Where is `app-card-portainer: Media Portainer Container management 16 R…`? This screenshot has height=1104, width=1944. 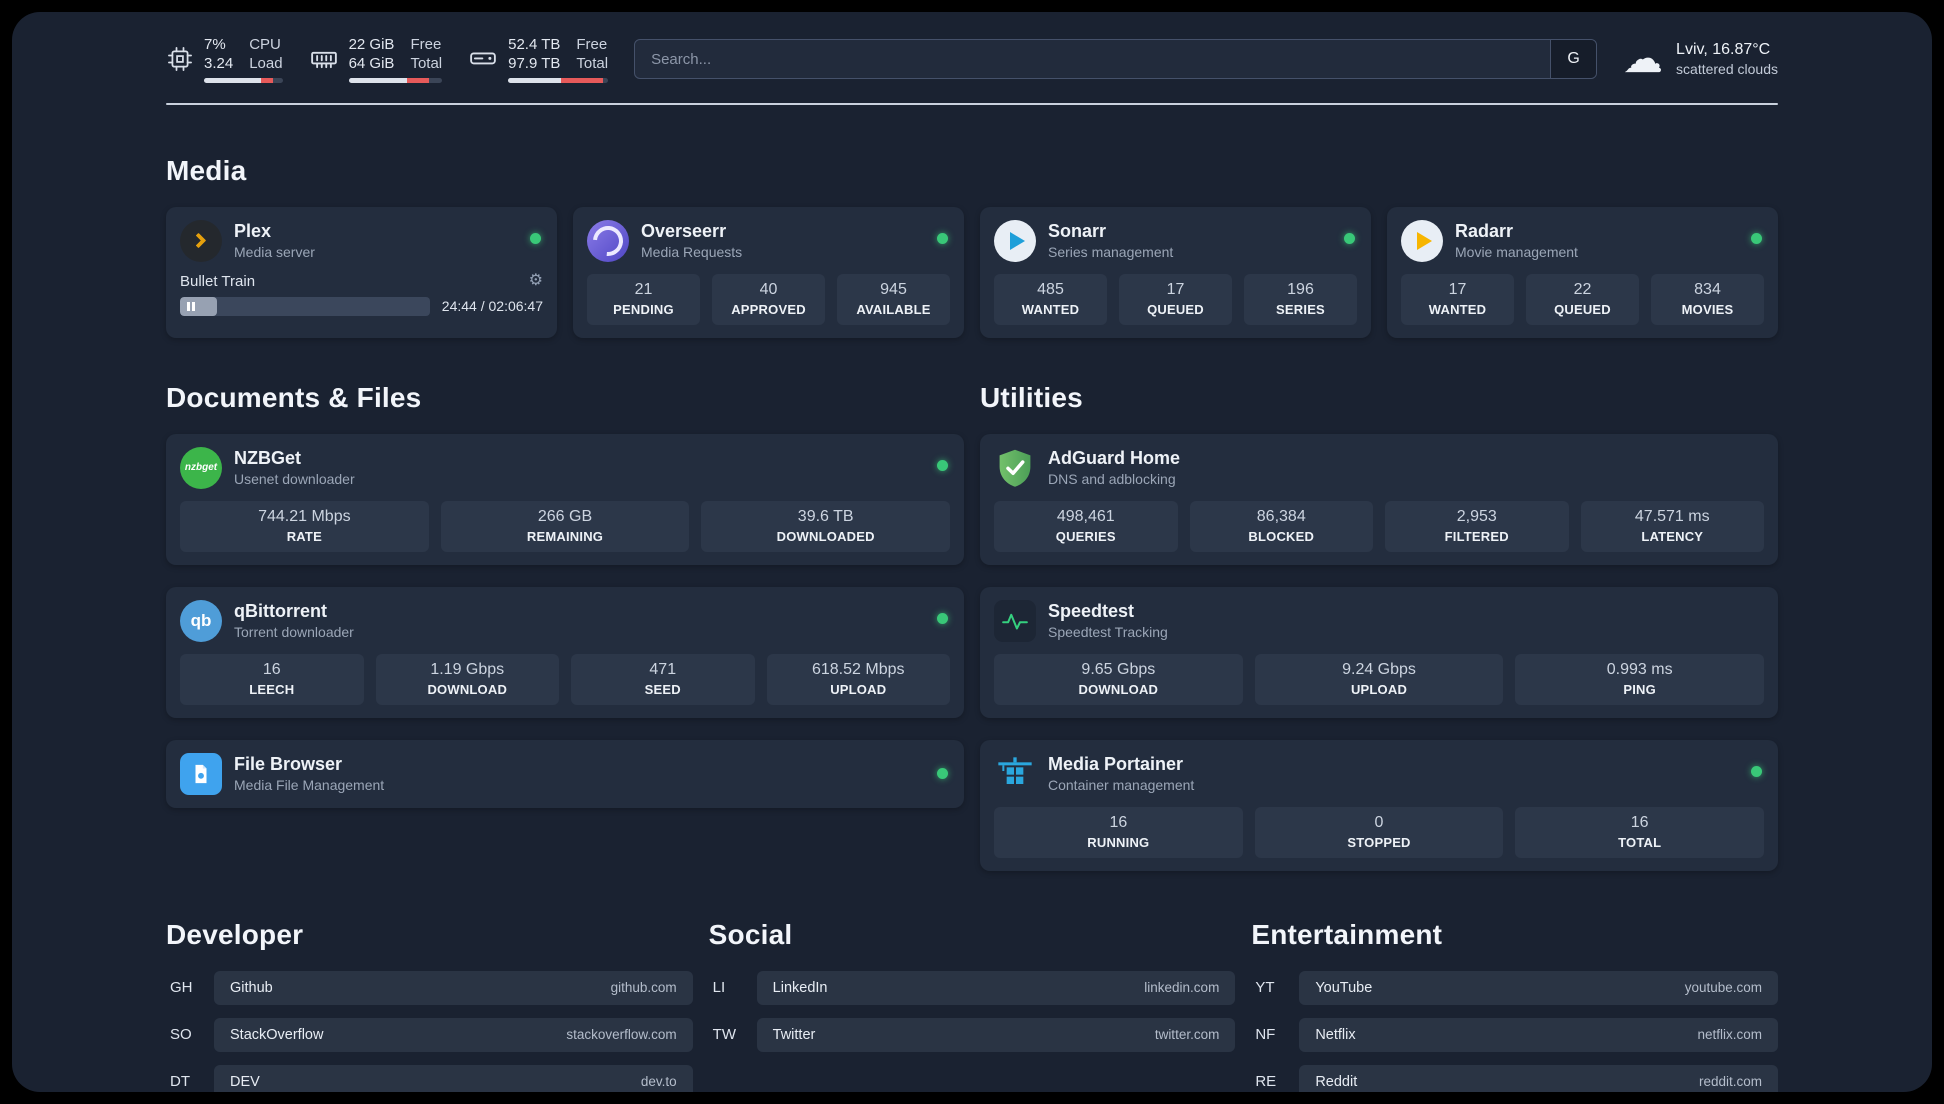
app-card-portainer: Media Portainer Container management 16 R… is located at coordinates (1379, 805).